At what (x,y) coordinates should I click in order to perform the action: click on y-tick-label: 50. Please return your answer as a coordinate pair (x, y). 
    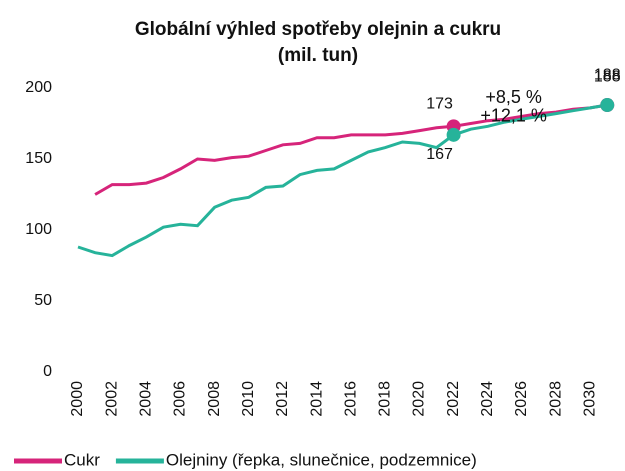
    Looking at the image, I should click on (43, 300).